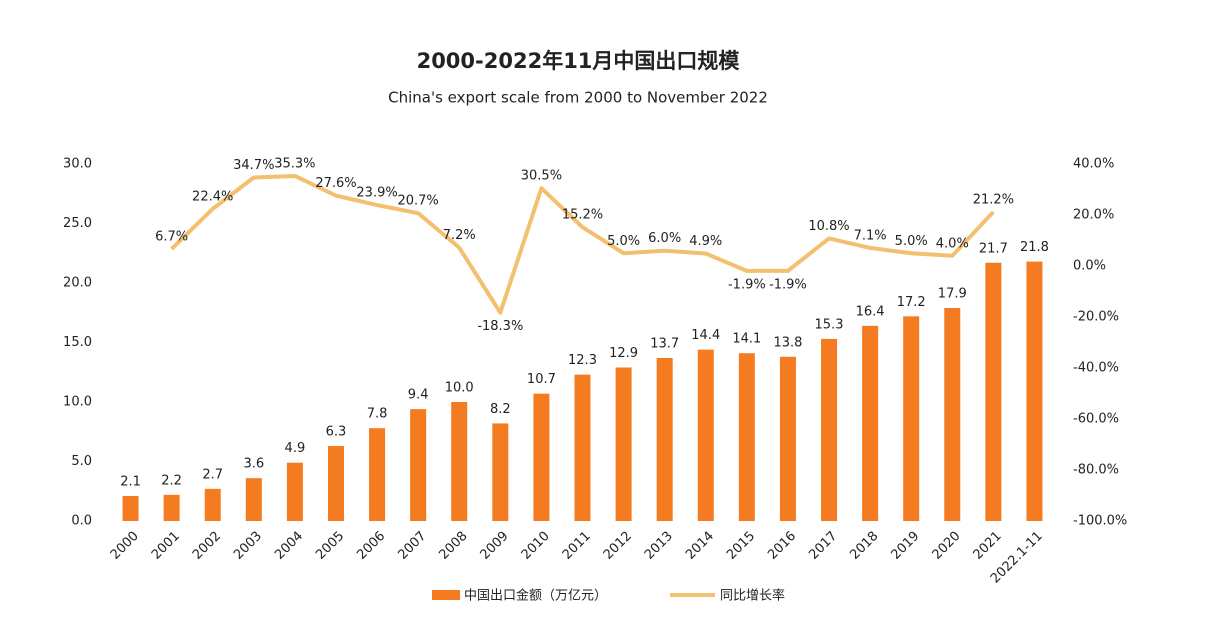  What do you see at coordinates (330, 546) in the screenshot?
I see `x-tick-label: 2005` at bounding box center [330, 546].